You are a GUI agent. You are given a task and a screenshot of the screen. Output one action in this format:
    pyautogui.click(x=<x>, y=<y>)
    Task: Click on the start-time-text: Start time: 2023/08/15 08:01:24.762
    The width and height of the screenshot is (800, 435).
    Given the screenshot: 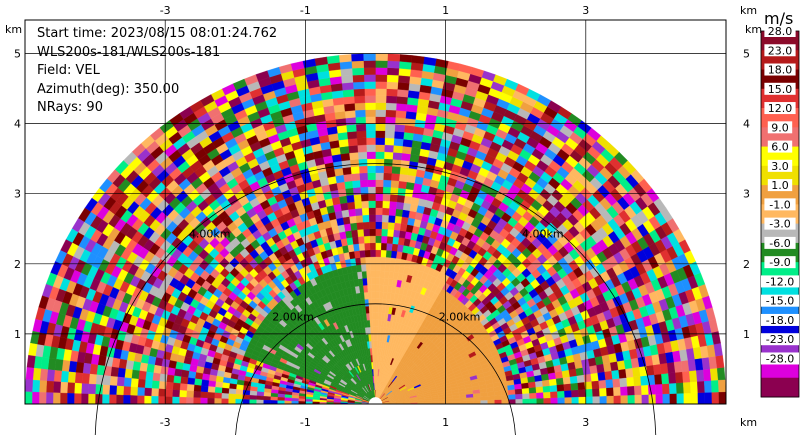 What is the action you would take?
    pyautogui.click(x=157, y=33)
    